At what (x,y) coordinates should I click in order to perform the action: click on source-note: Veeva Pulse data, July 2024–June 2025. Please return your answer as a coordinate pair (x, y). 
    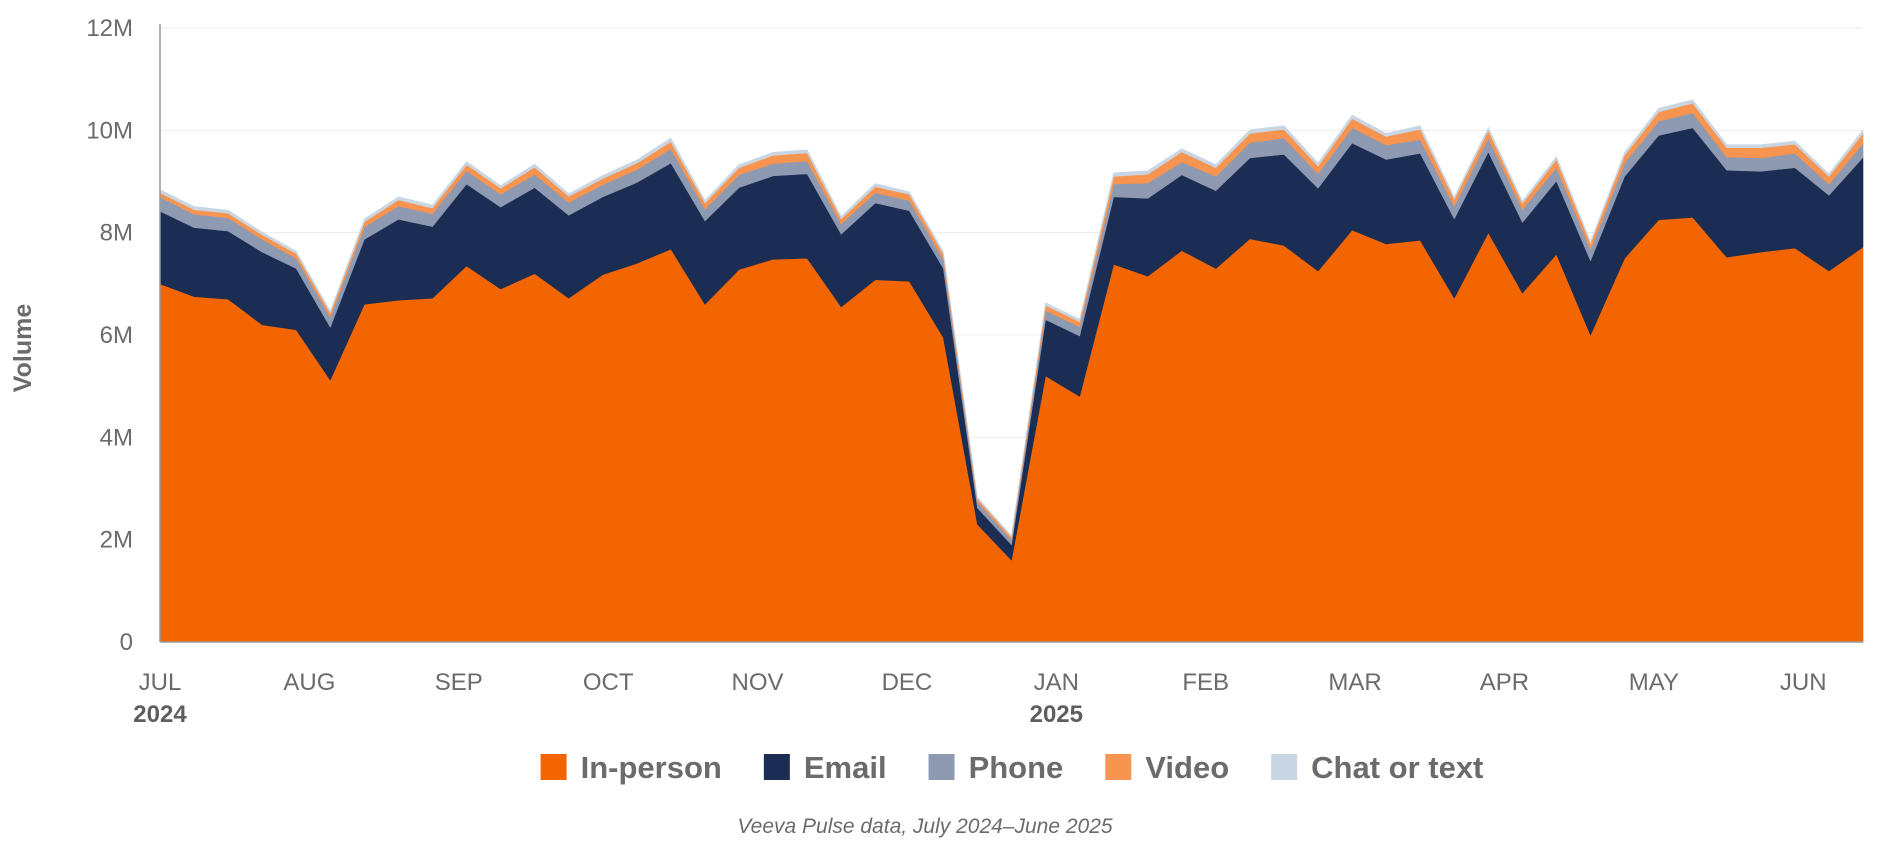
    Looking at the image, I should click on (924, 826).